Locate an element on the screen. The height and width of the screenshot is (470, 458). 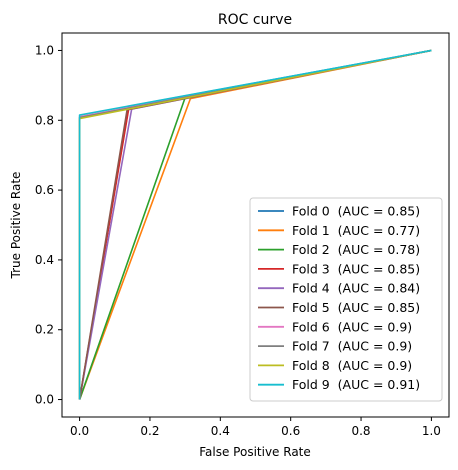
legend-entry-label: Fold 8 (AUC = 0.9) is located at coordinates (352, 365).